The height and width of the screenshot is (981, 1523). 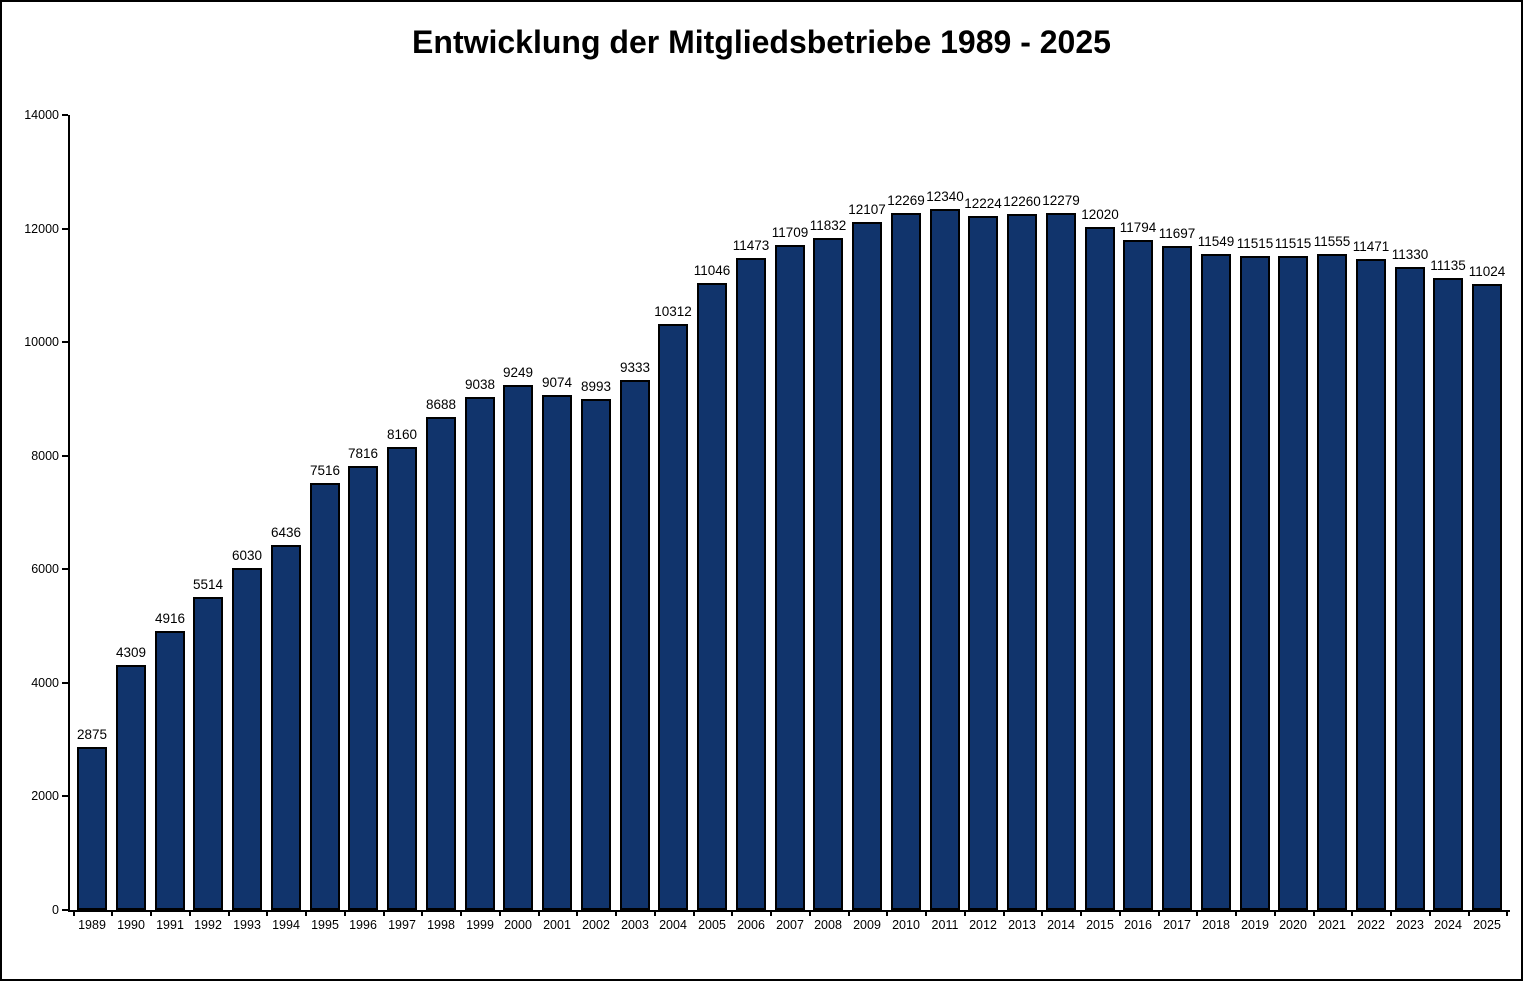 I want to click on bar-value-label: 12279, so click(x=1061, y=200).